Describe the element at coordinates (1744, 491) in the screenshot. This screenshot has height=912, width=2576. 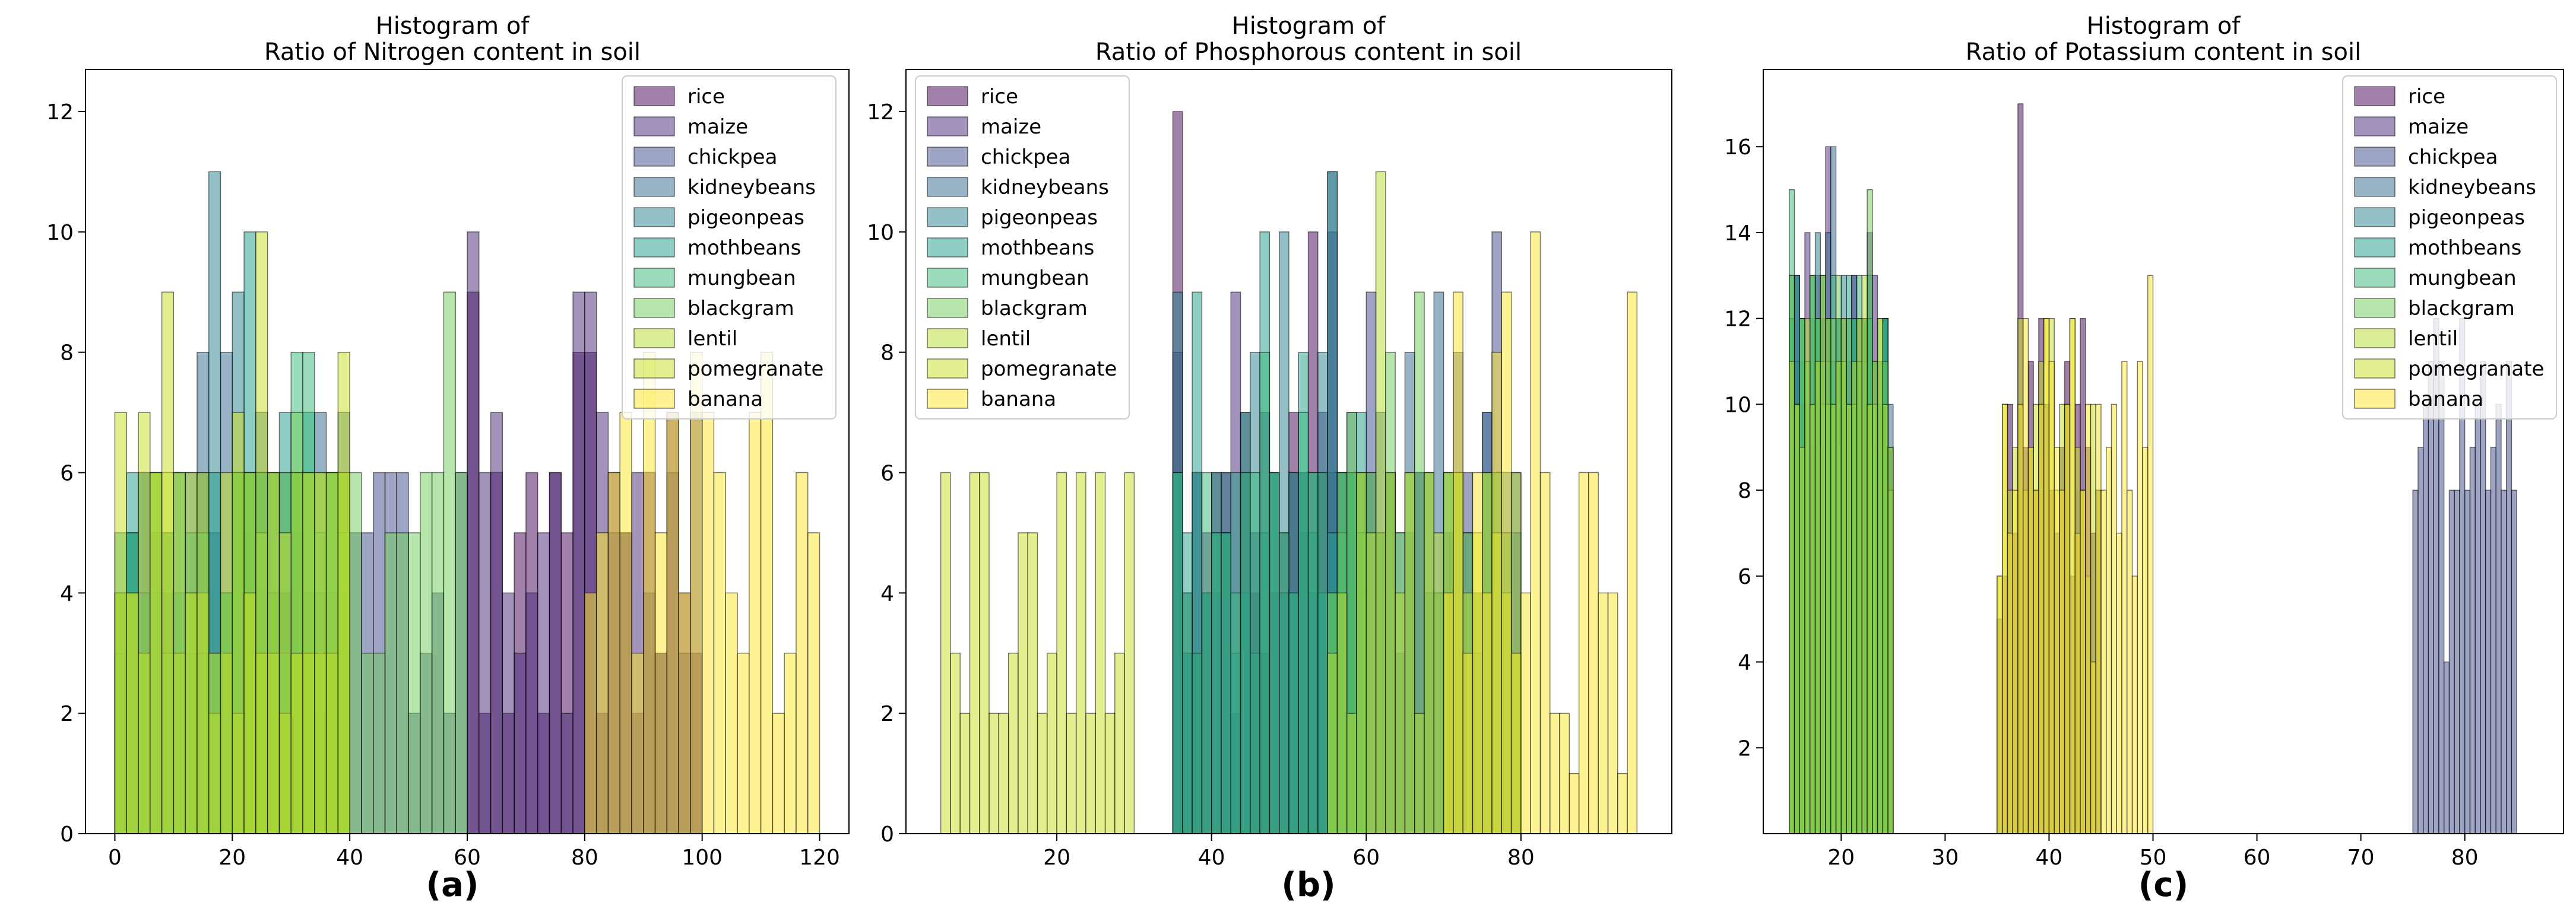
I see `y-tick-label: 8` at that location.